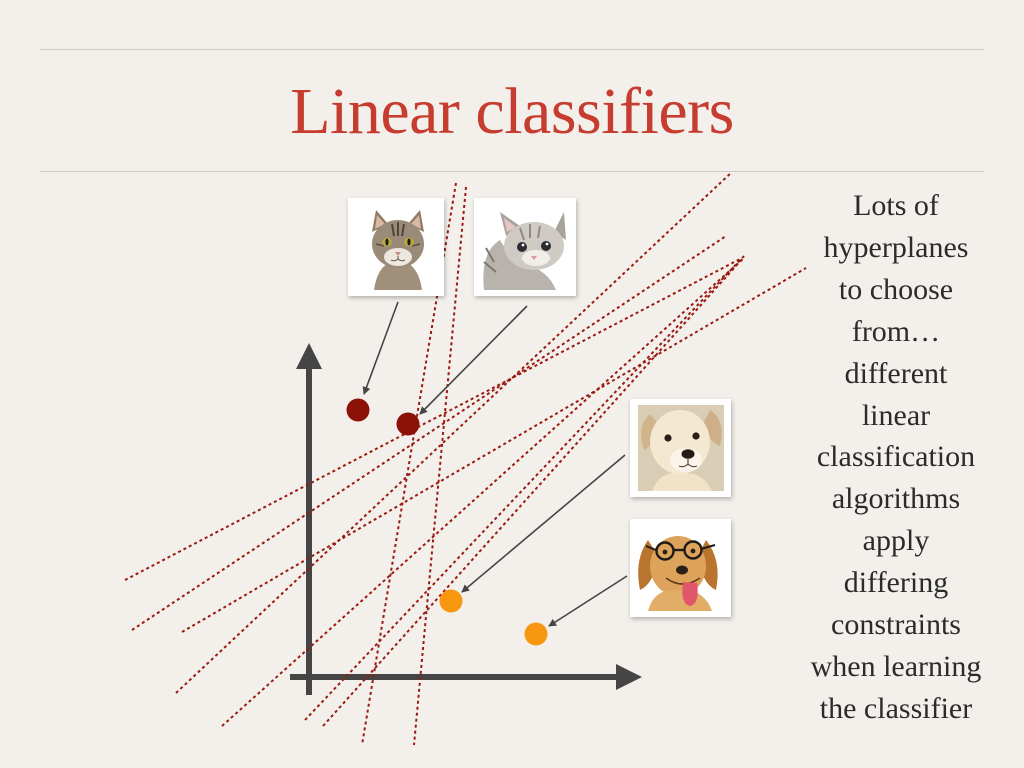 The width and height of the screenshot is (1024, 768). I want to click on kitten-photo-icon, so click(525, 247).